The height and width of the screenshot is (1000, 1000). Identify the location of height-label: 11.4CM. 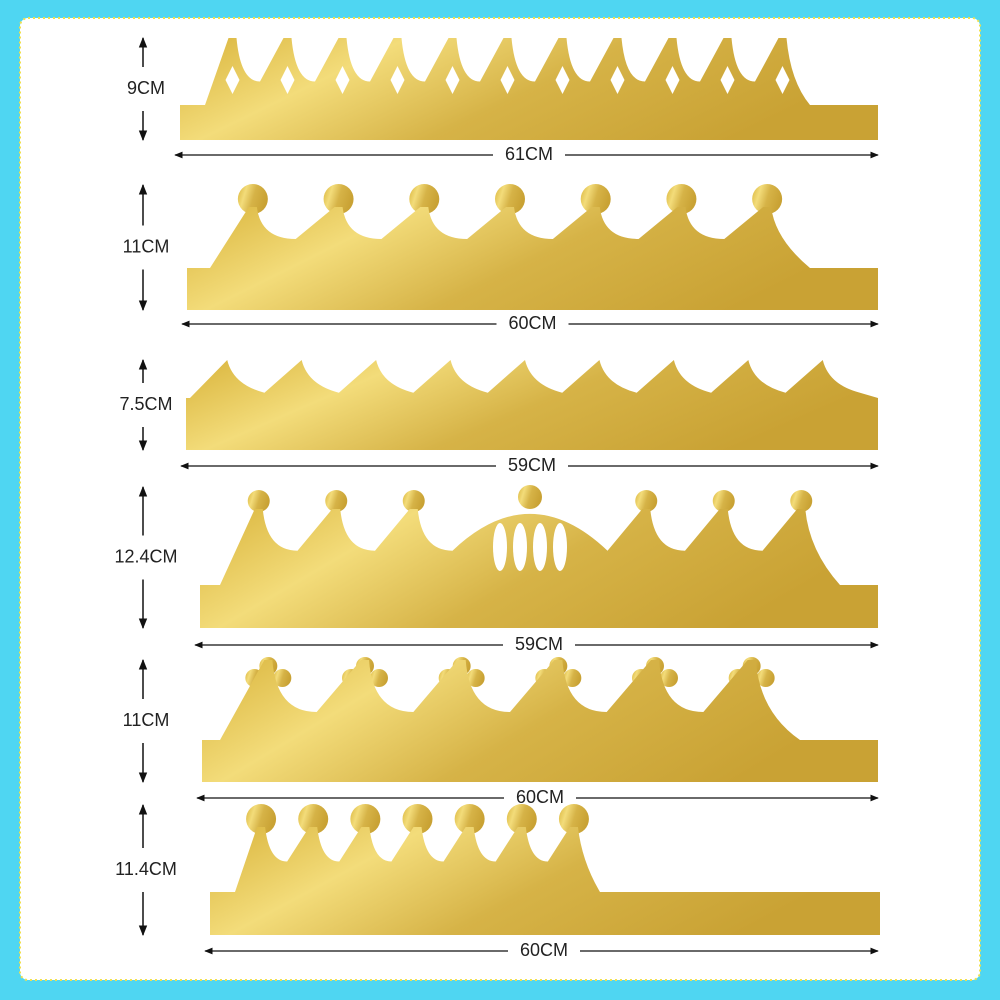
(146, 869).